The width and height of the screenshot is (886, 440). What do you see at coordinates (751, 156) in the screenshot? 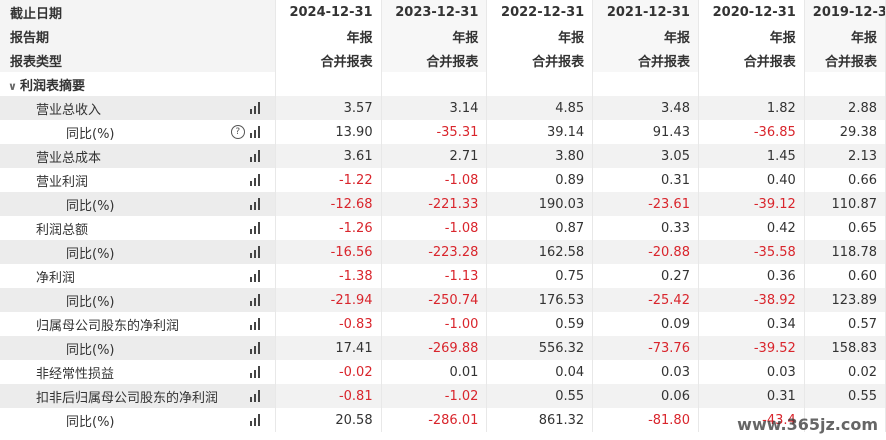
I see `value-cell: 1.45` at bounding box center [751, 156].